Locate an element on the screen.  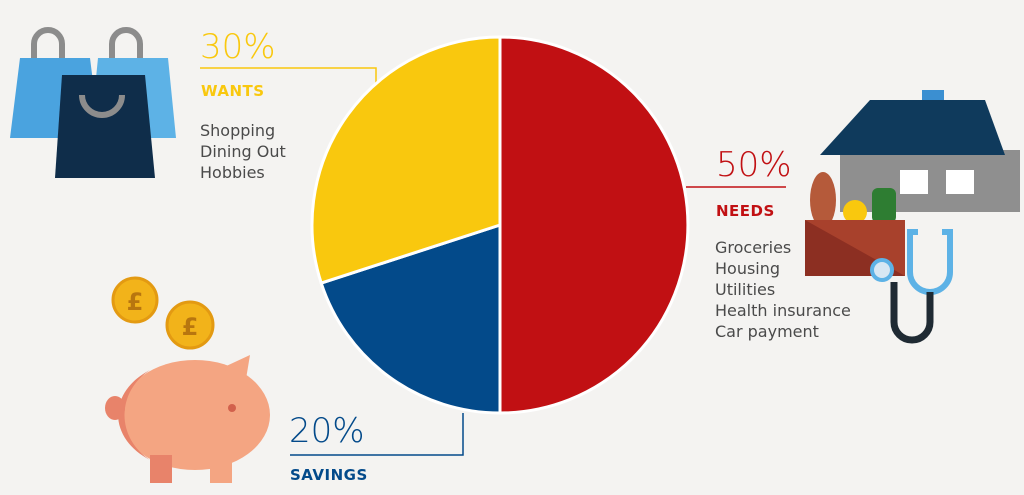
pie-slice-needs is located at coordinates (594, 225).